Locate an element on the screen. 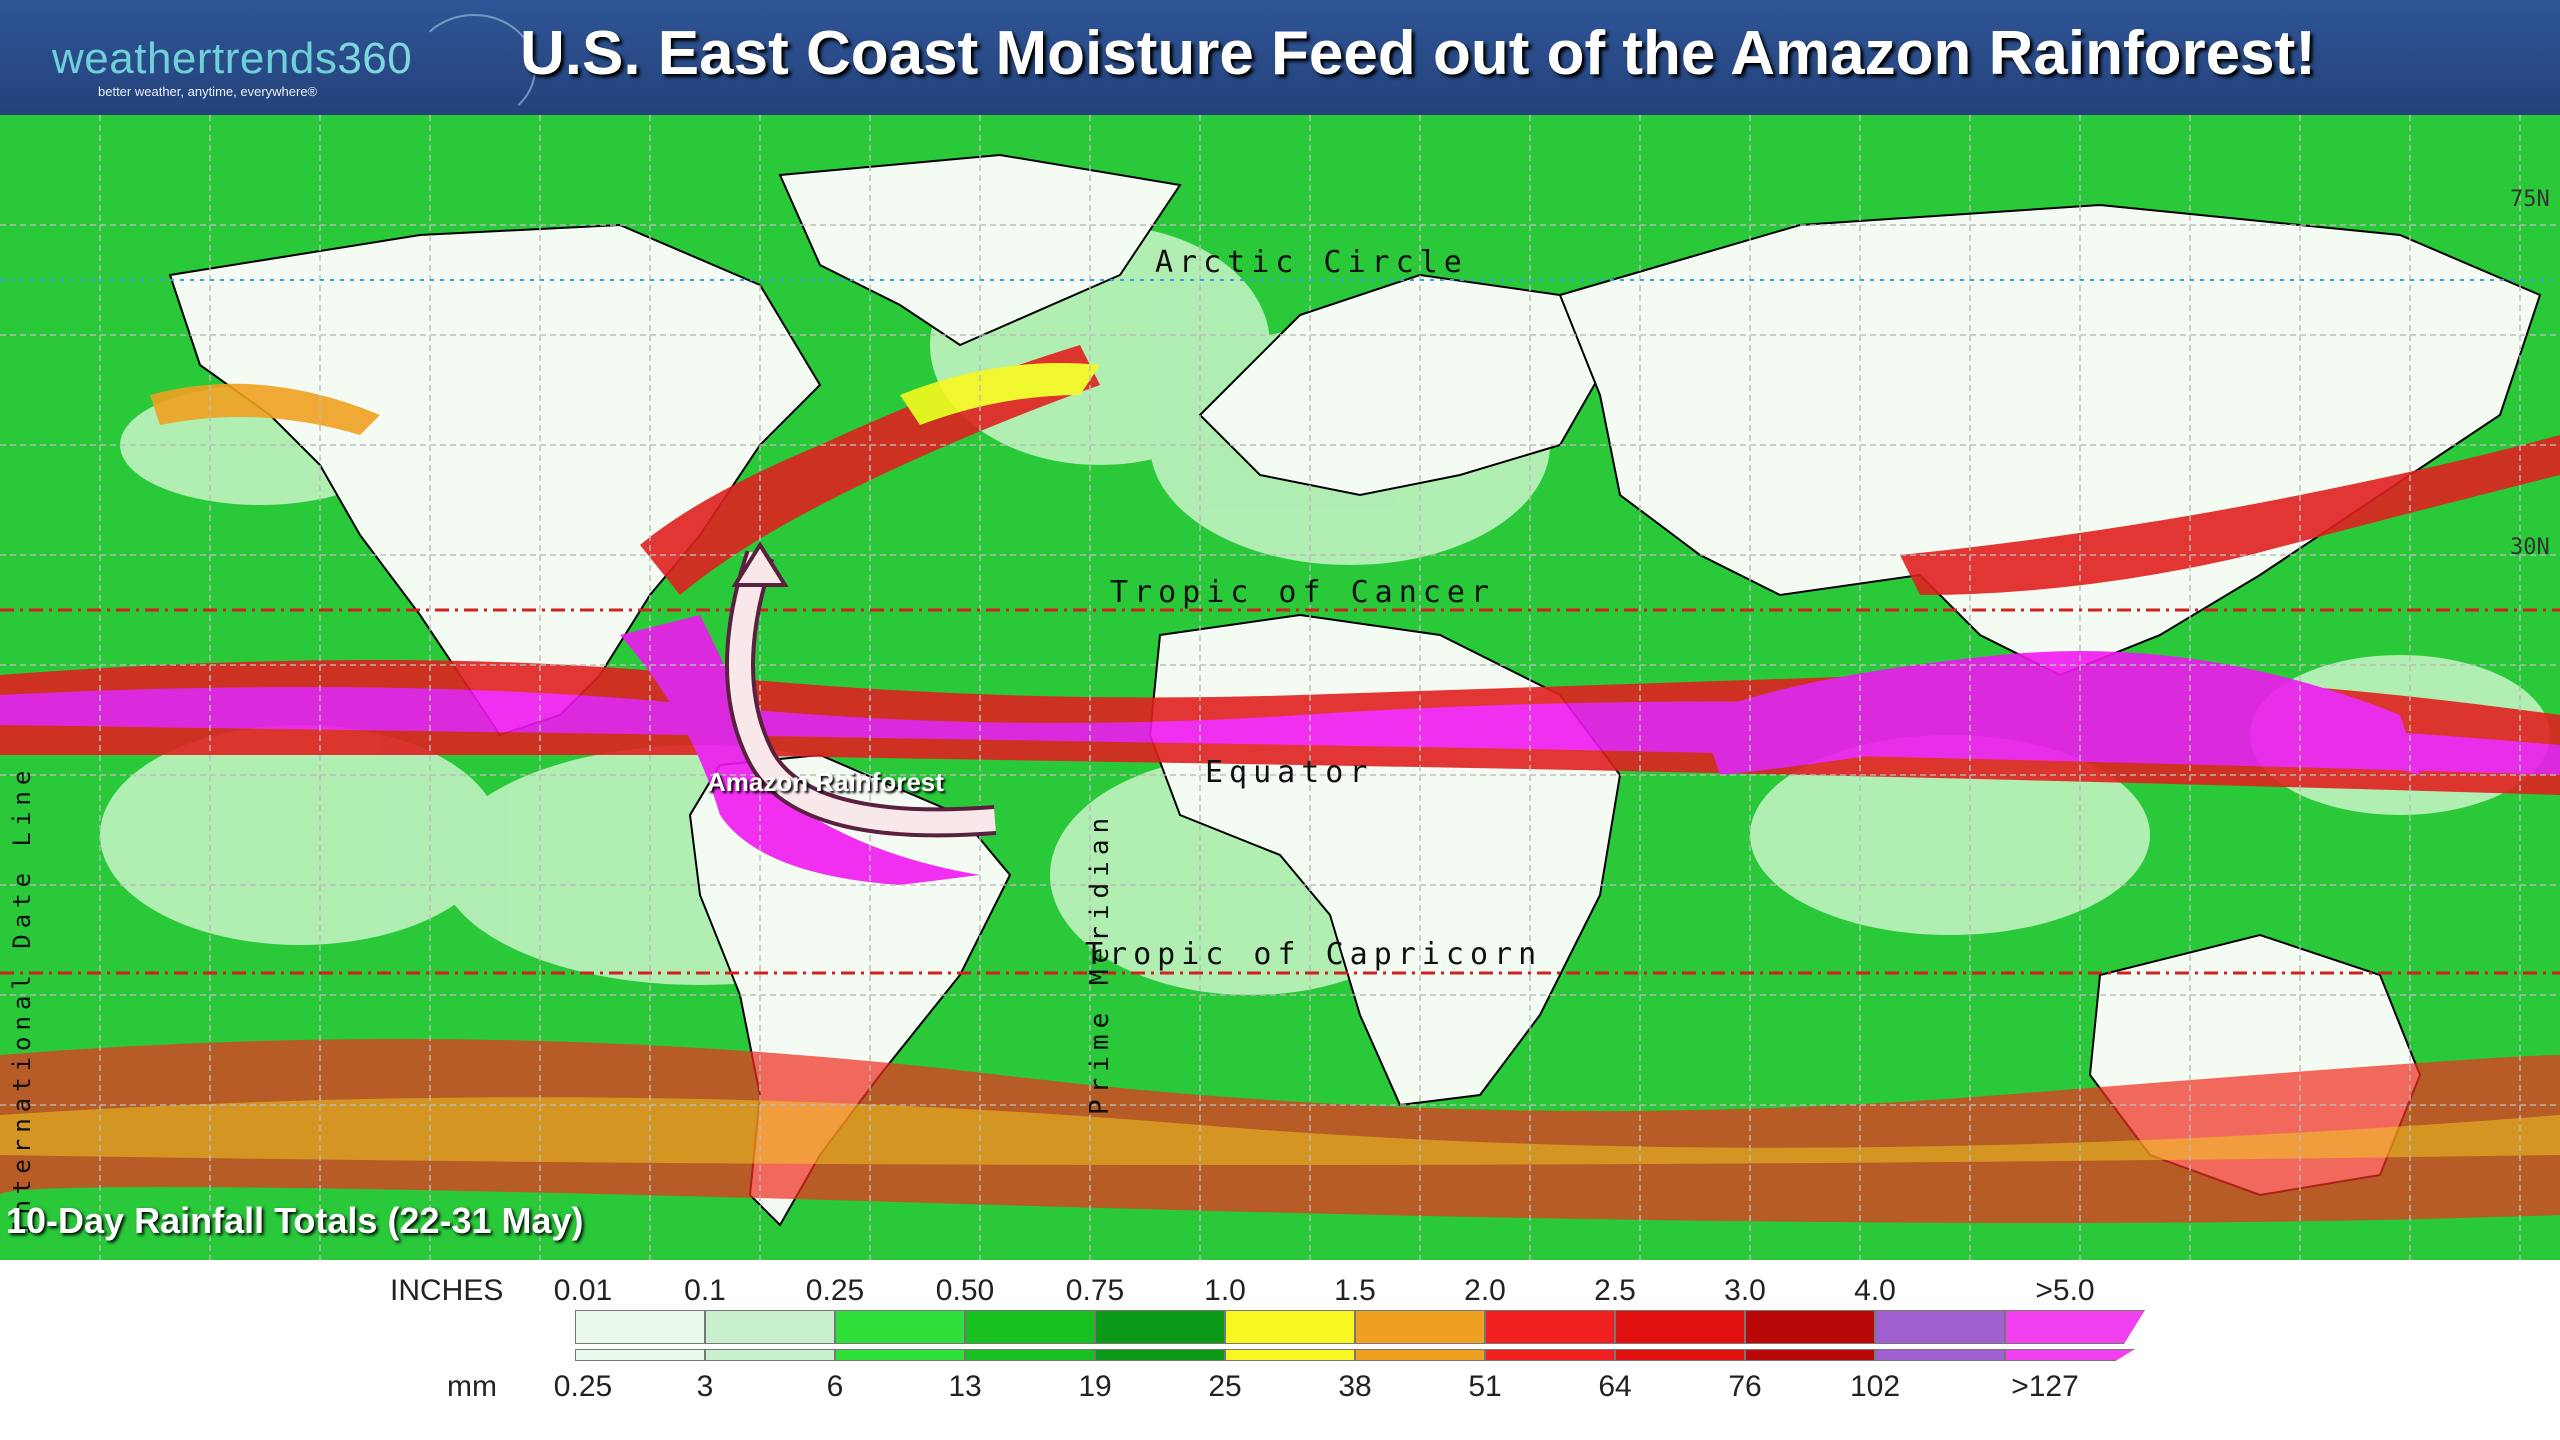 This screenshot has width=2560, height=1440. legend-inch-tick: 0.50 is located at coordinates (965, 1290).